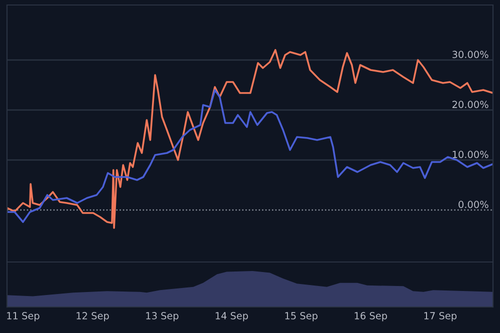  Describe the element at coordinates (470, 104) in the screenshot. I see `y-tick-label: 20.00%` at that location.